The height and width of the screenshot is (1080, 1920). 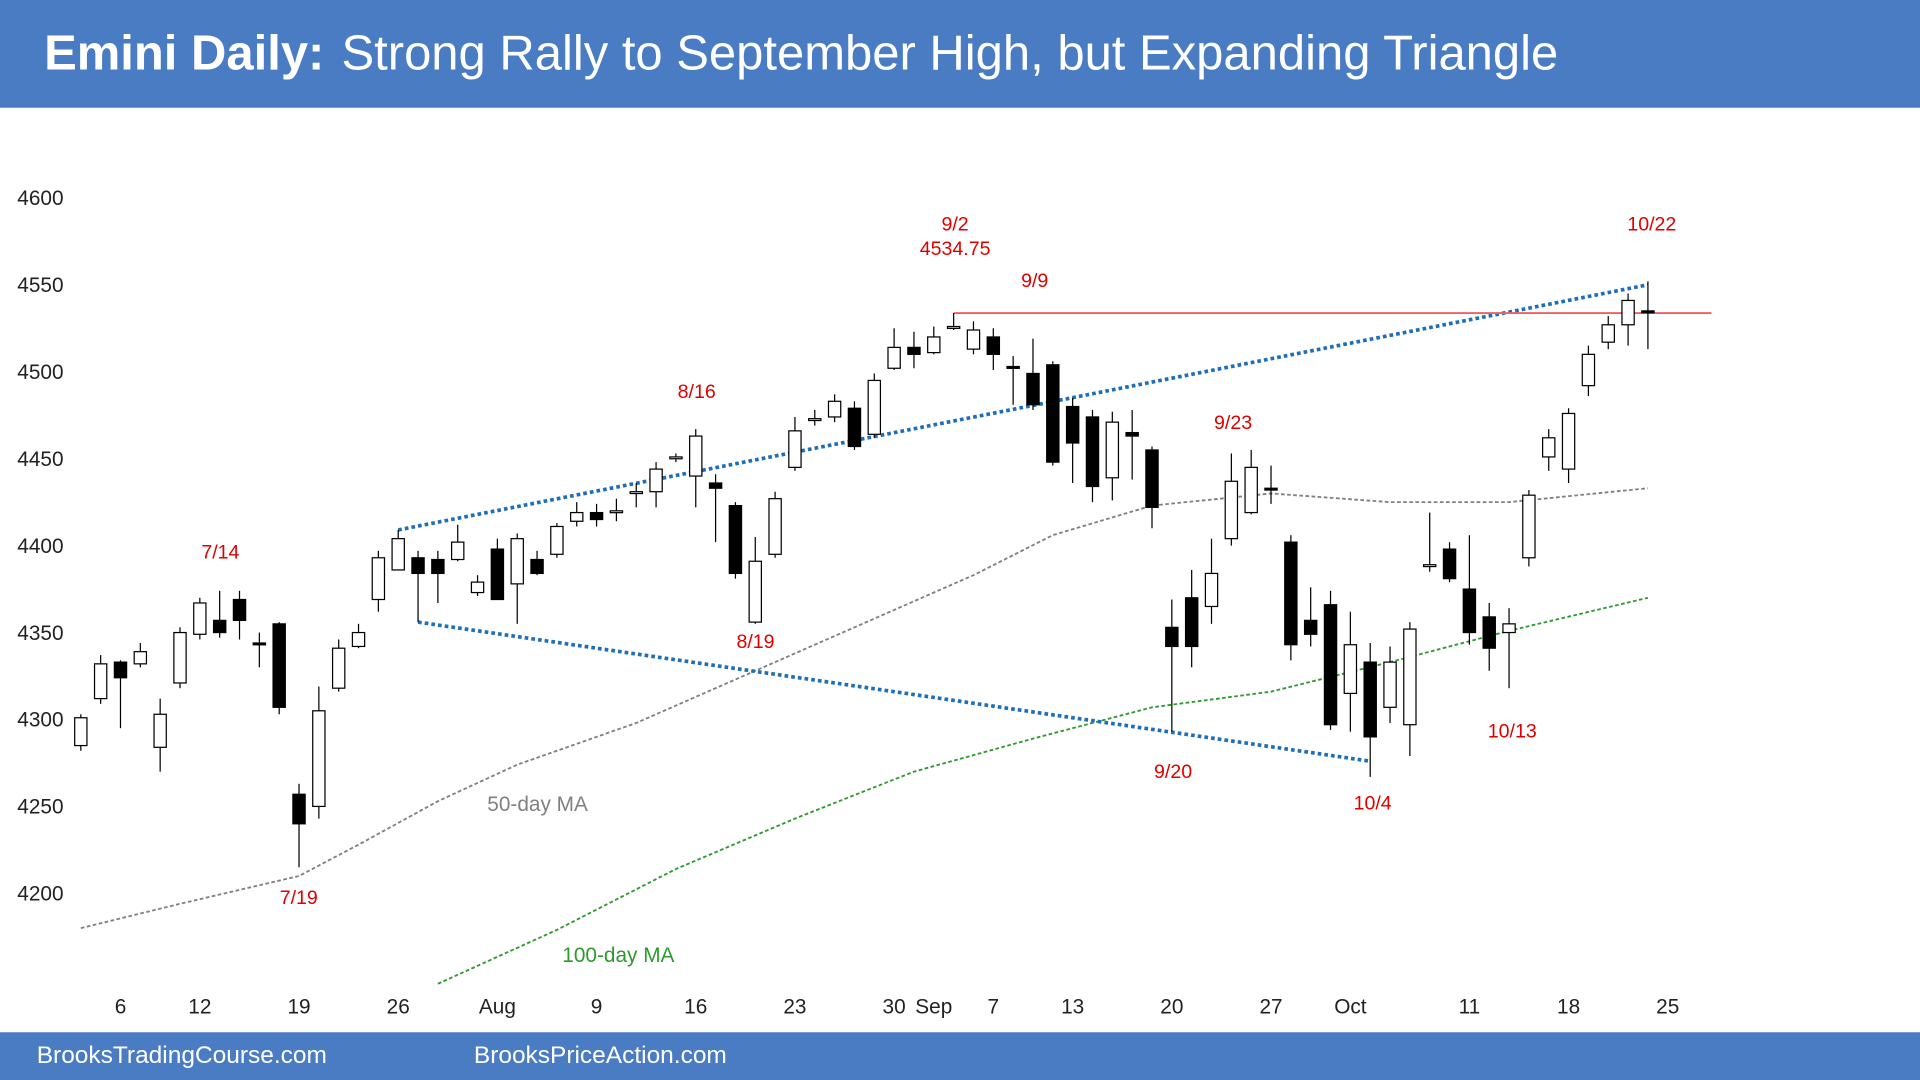 I want to click on x-tick-label: 16, so click(x=695, y=1006).